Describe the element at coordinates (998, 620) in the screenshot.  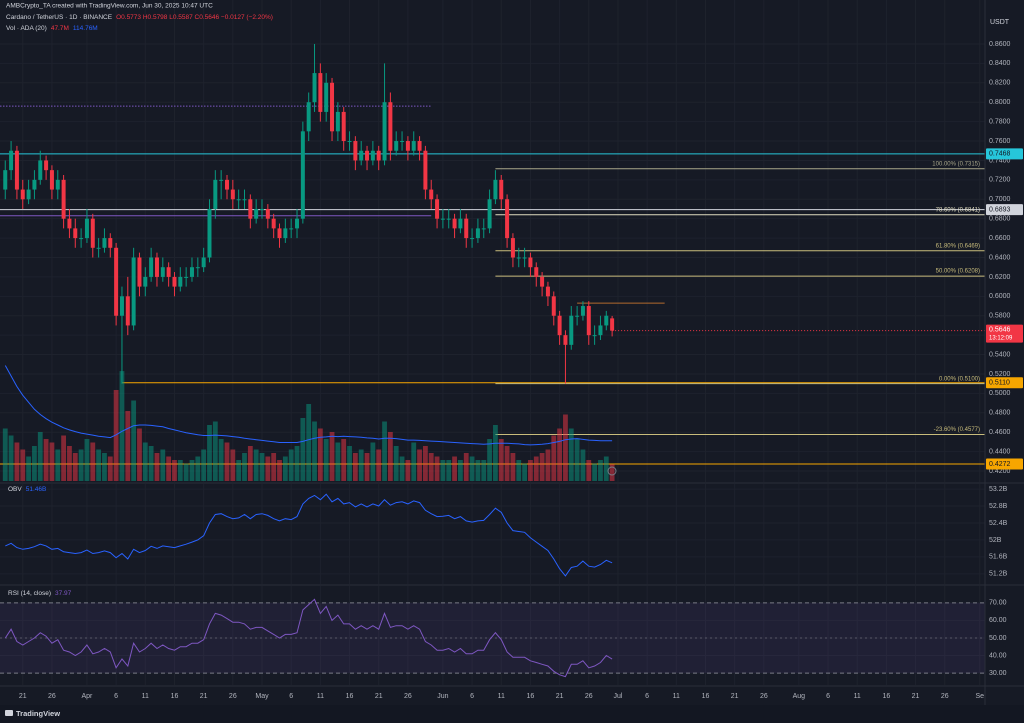
I see `y-tick-label: 60.00` at that location.